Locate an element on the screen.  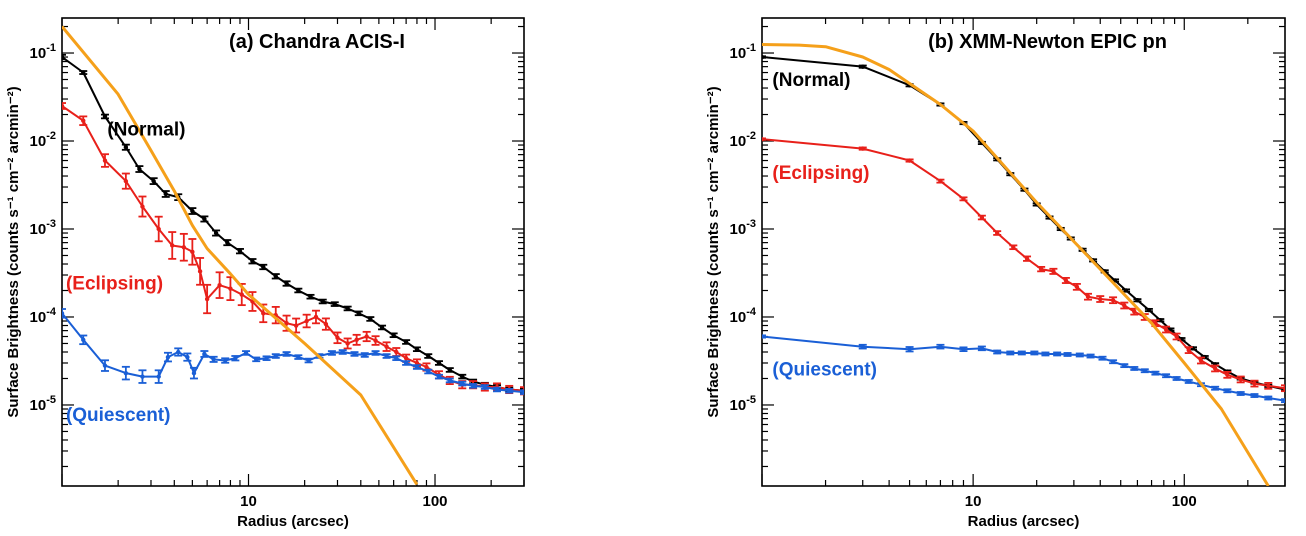
series-label: (Eclipsing) is located at coordinates (820, 173).